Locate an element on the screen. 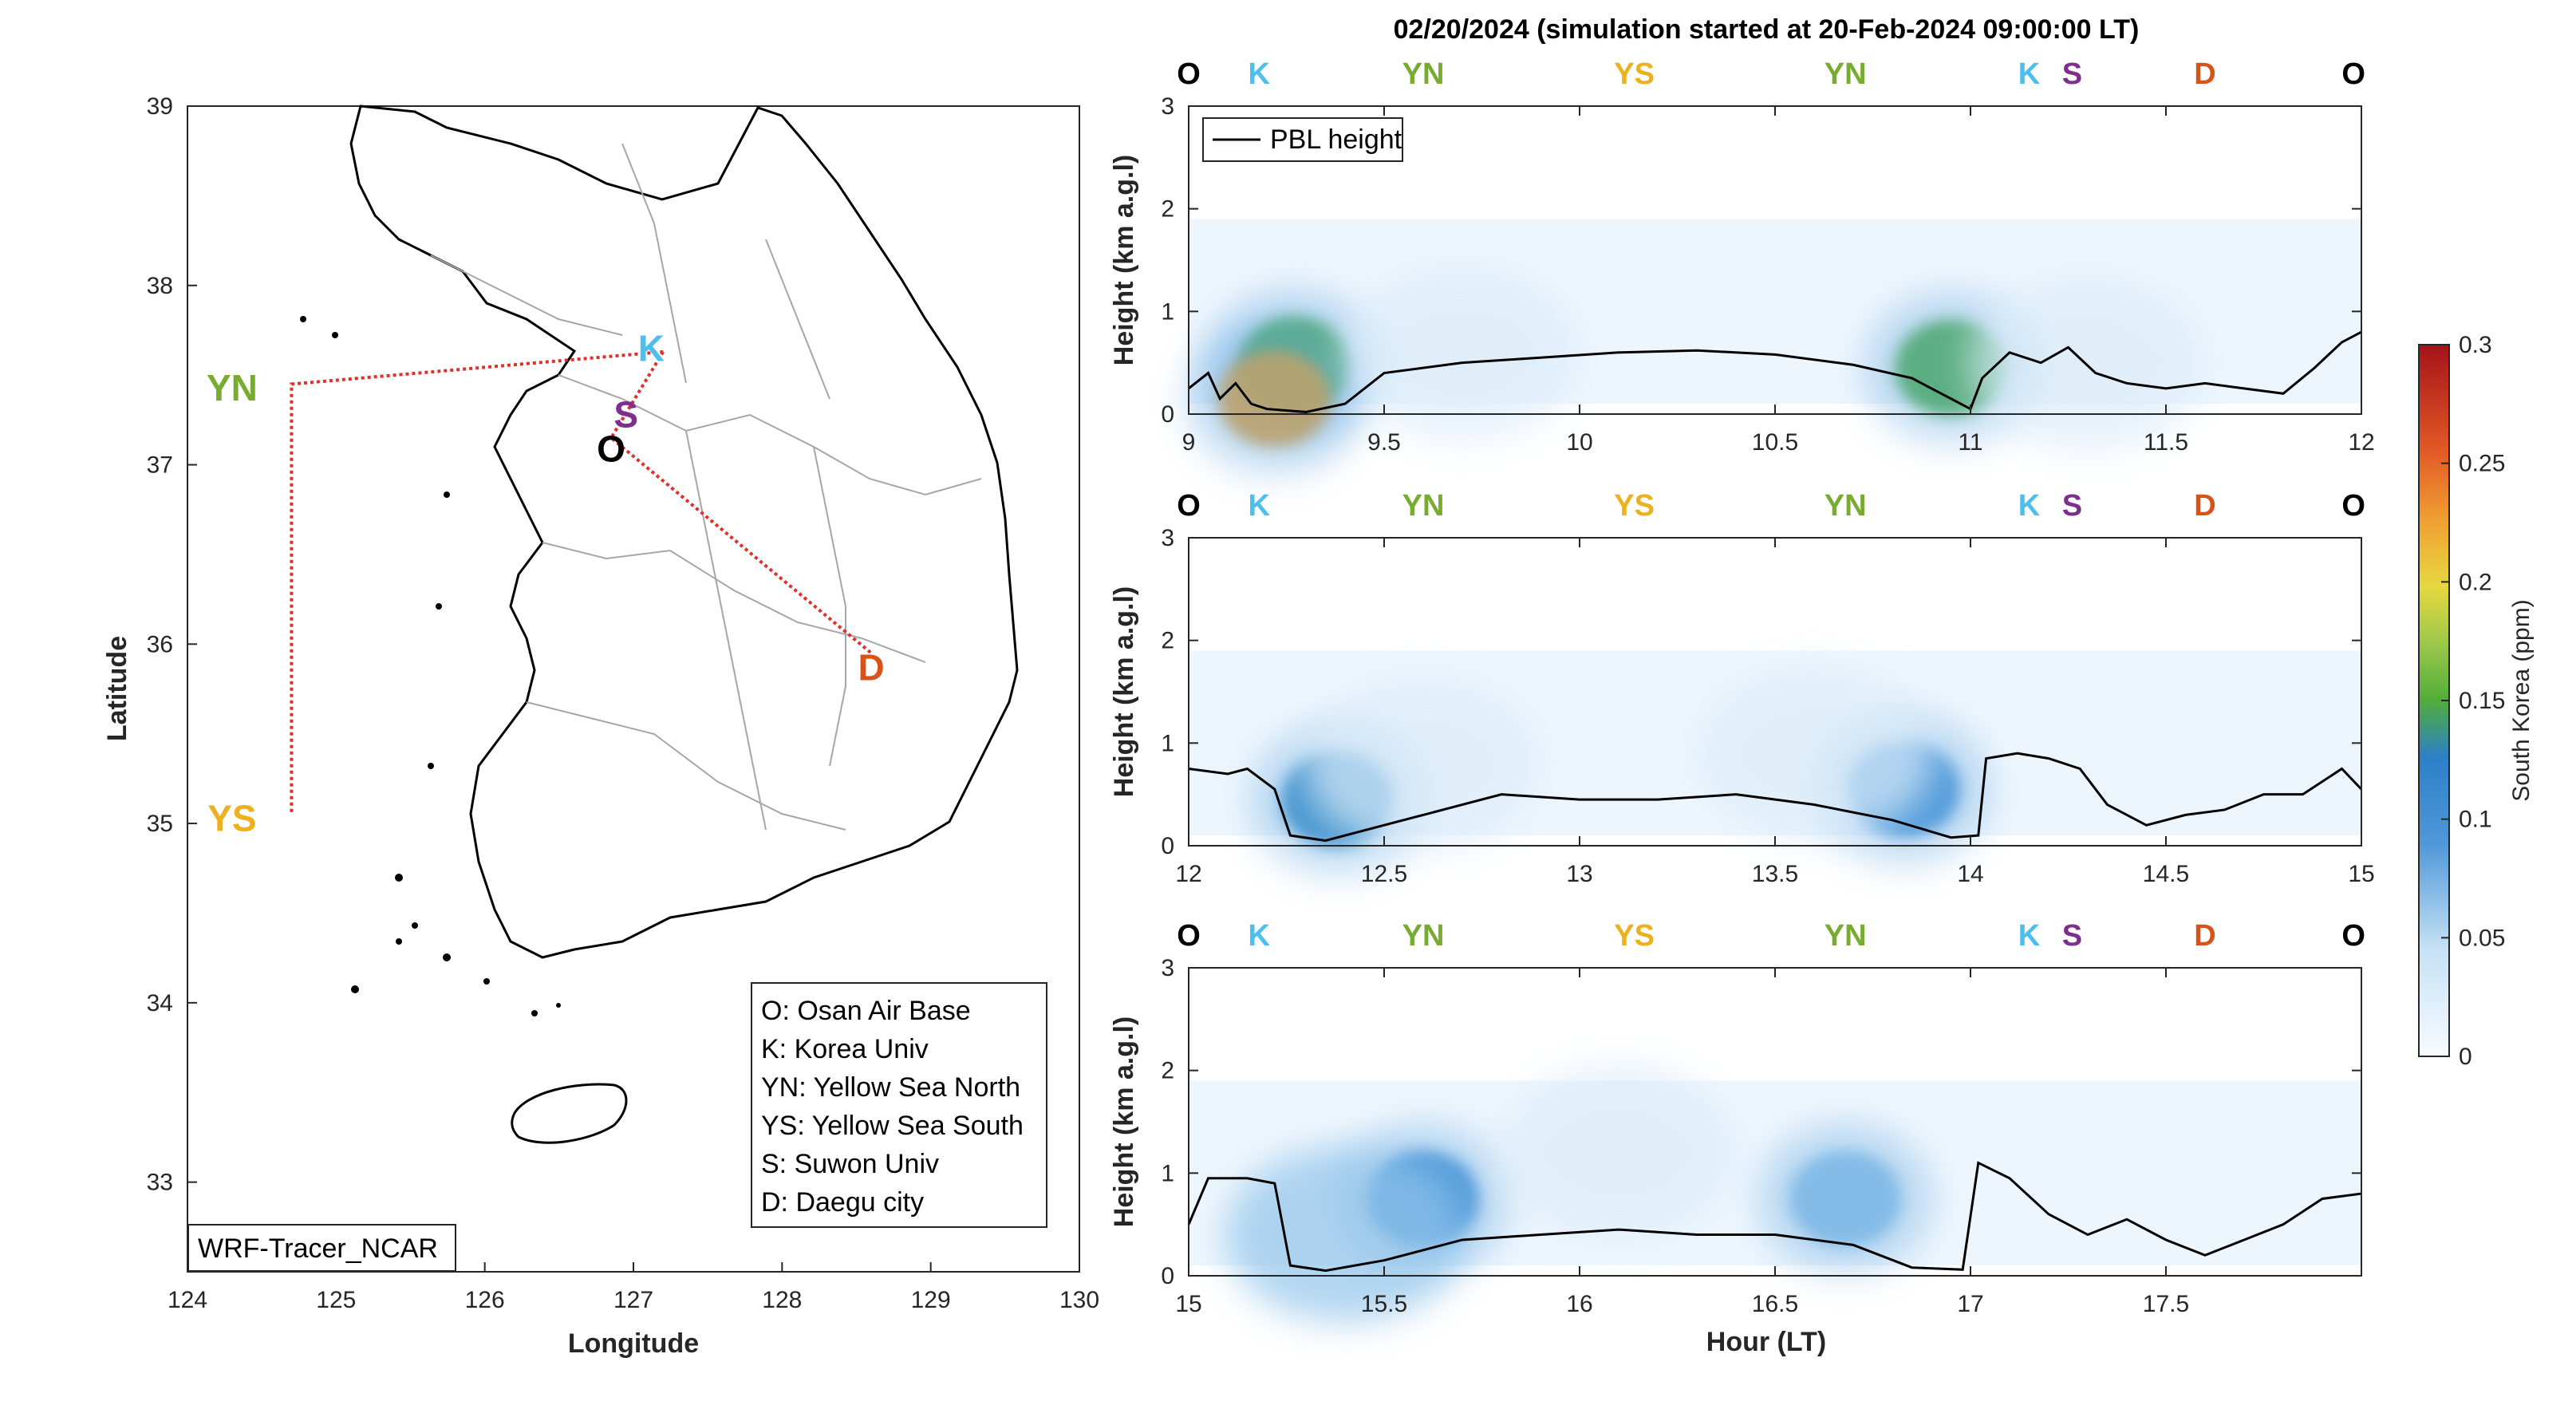 The width and height of the screenshot is (2576, 1413). admin-boundaries is located at coordinates (706, 487).